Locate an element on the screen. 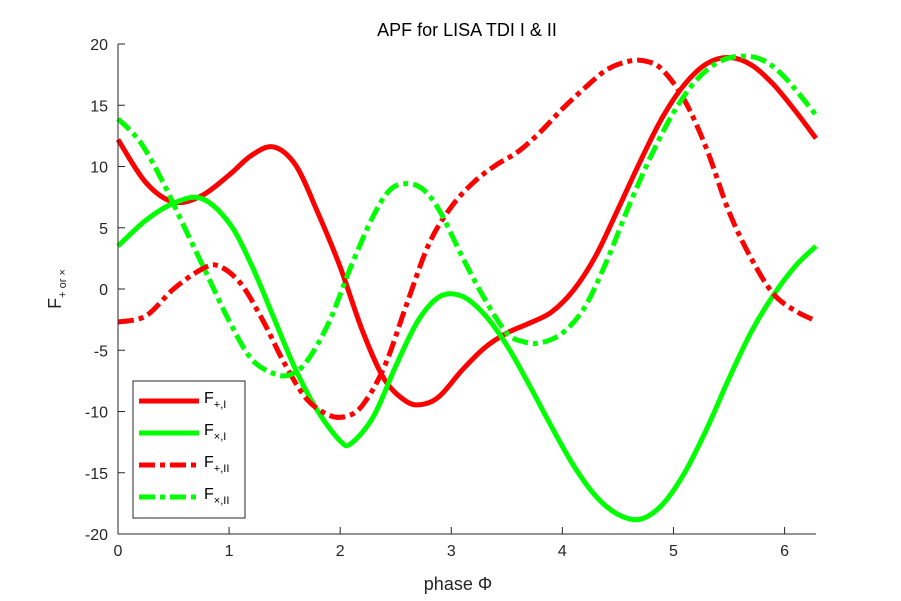  x-tick-label: 5 is located at coordinates (673, 551).